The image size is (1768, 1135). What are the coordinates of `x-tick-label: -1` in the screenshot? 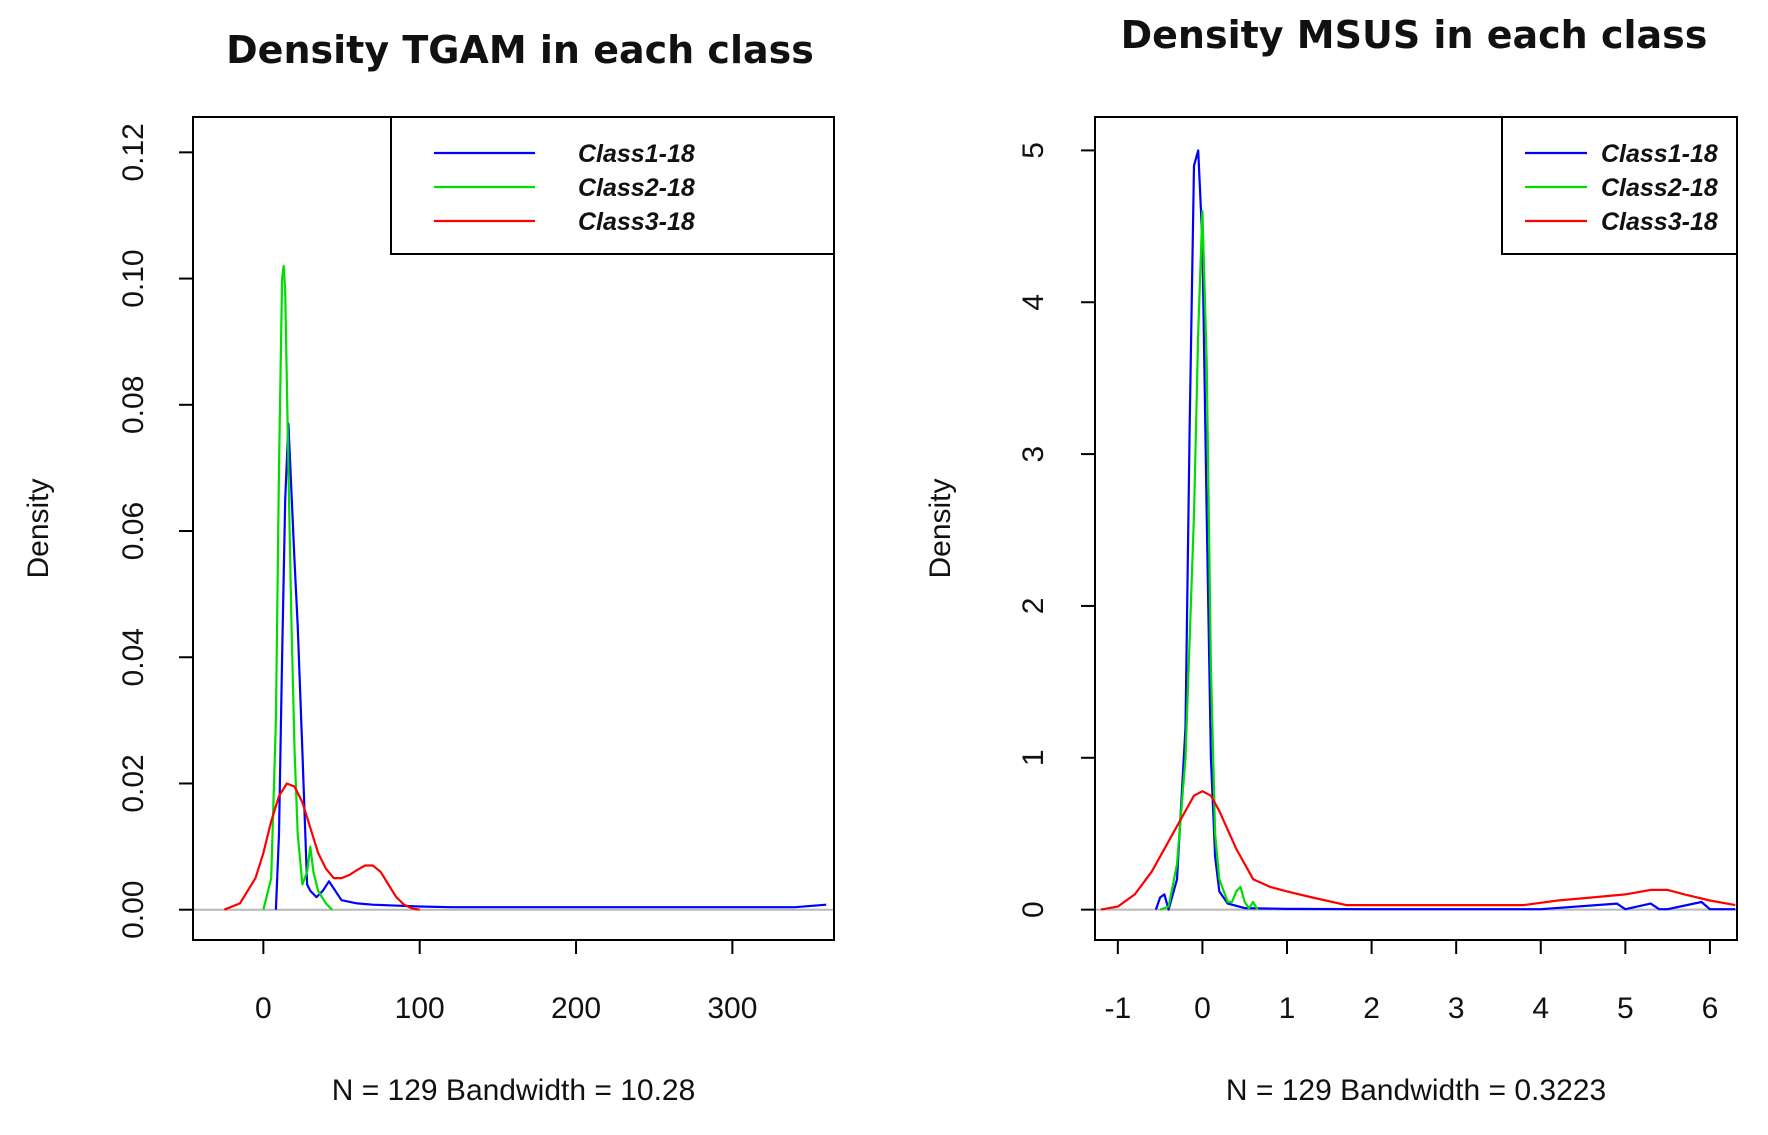 It's located at (1117, 1008).